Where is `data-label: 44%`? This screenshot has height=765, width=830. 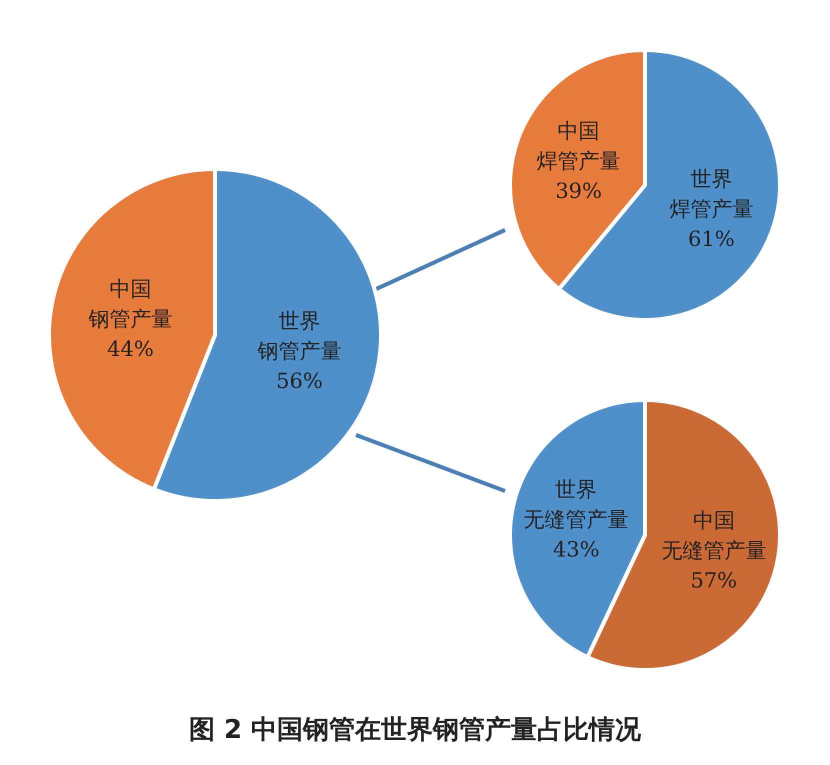
data-label: 44% is located at coordinates (130, 348).